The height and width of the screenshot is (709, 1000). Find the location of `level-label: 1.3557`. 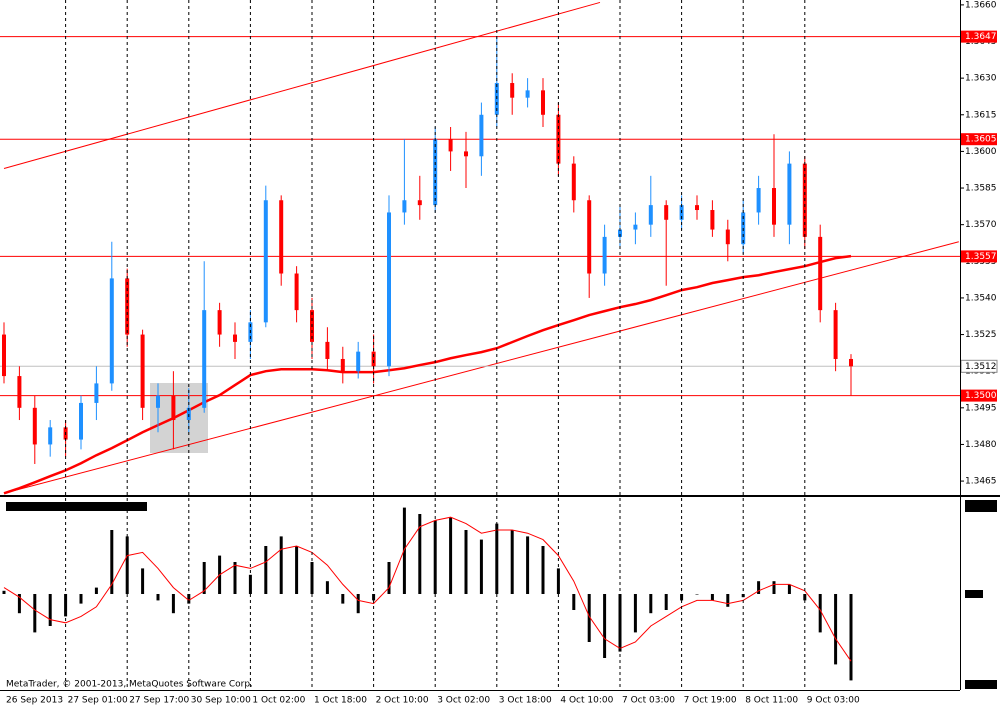

level-label: 1.3557 is located at coordinates (981, 257).